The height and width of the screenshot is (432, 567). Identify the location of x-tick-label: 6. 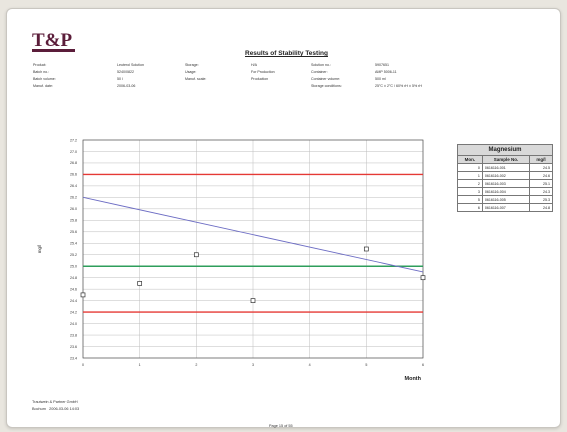
(423, 365).